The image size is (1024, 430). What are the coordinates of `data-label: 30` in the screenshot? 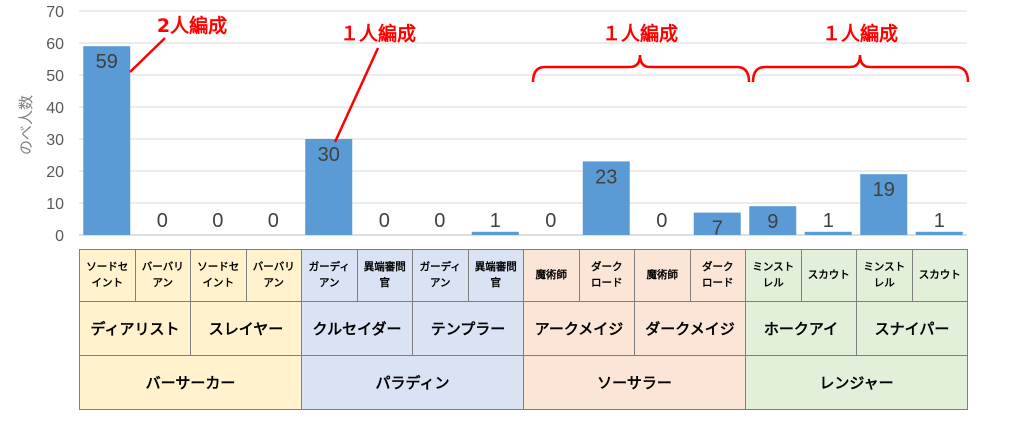 It's located at (329, 155).